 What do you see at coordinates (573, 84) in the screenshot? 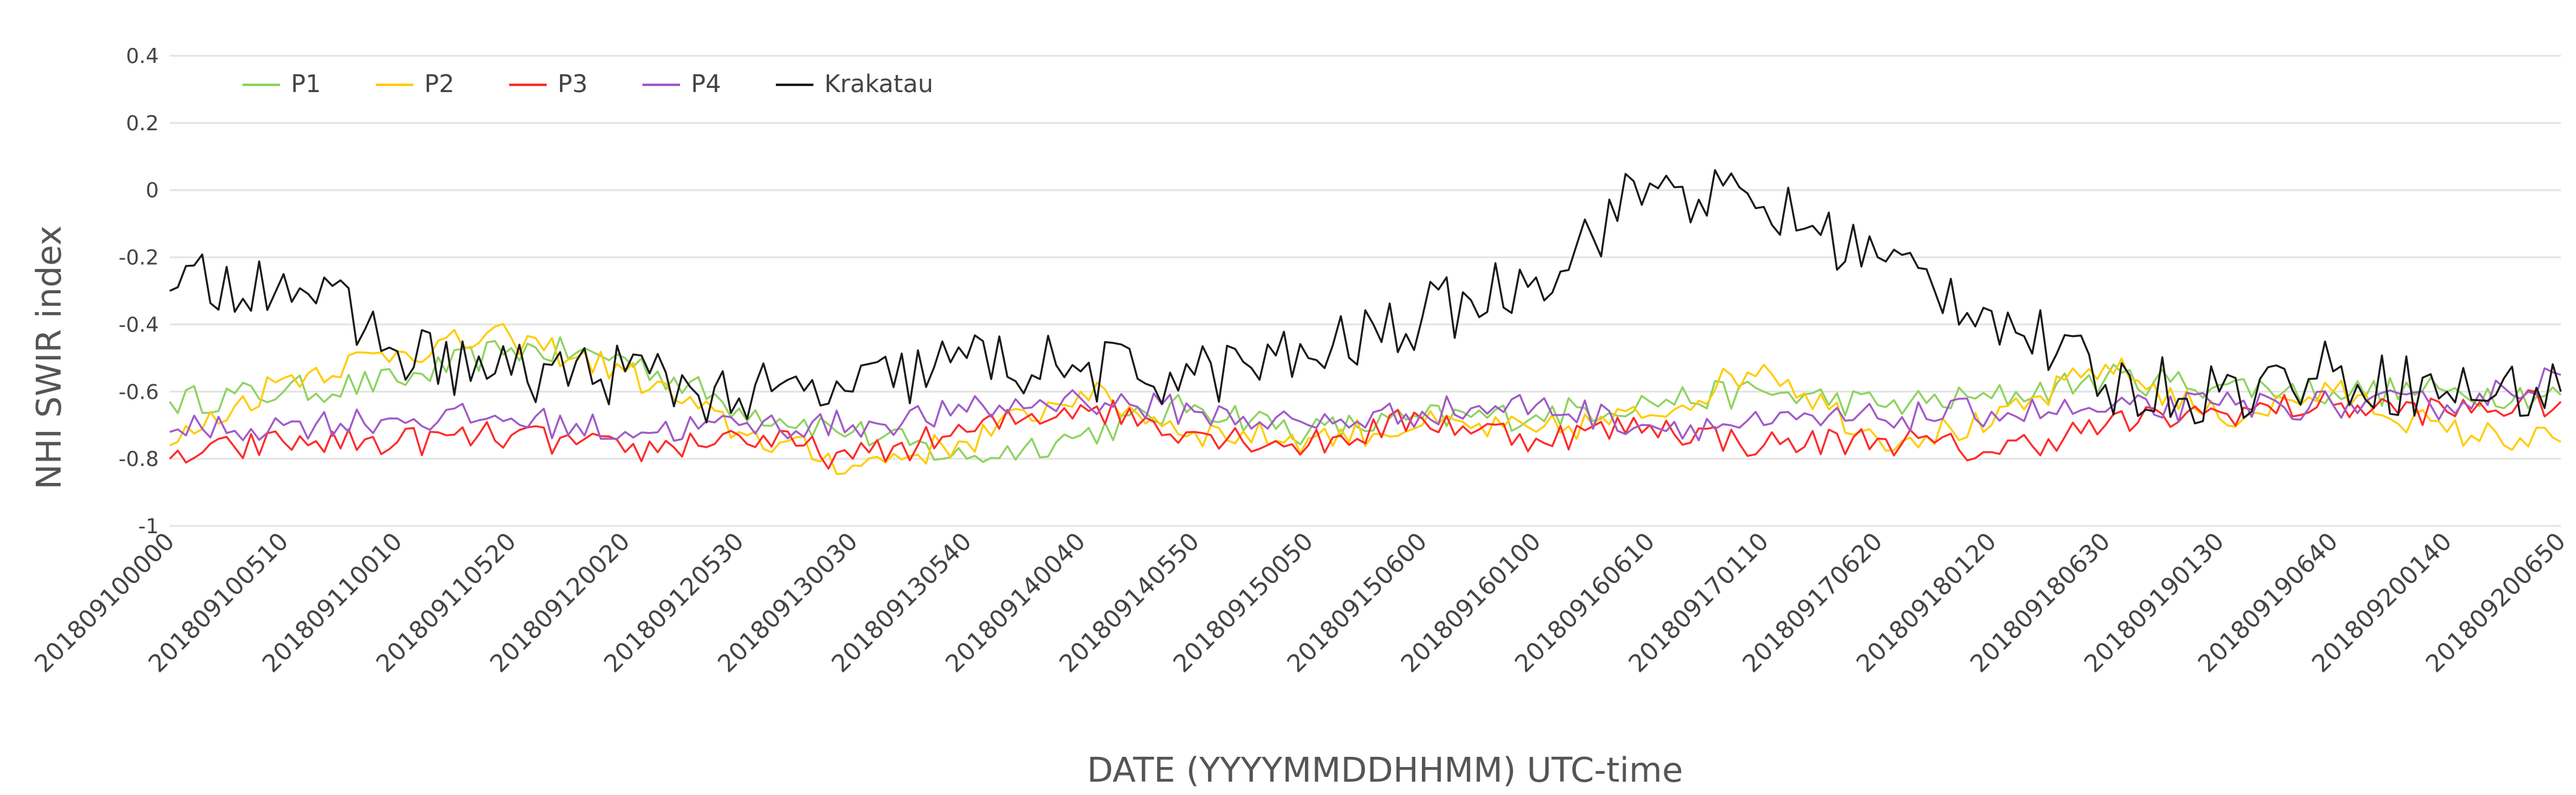
I see `legend-label-p3: P3` at bounding box center [573, 84].